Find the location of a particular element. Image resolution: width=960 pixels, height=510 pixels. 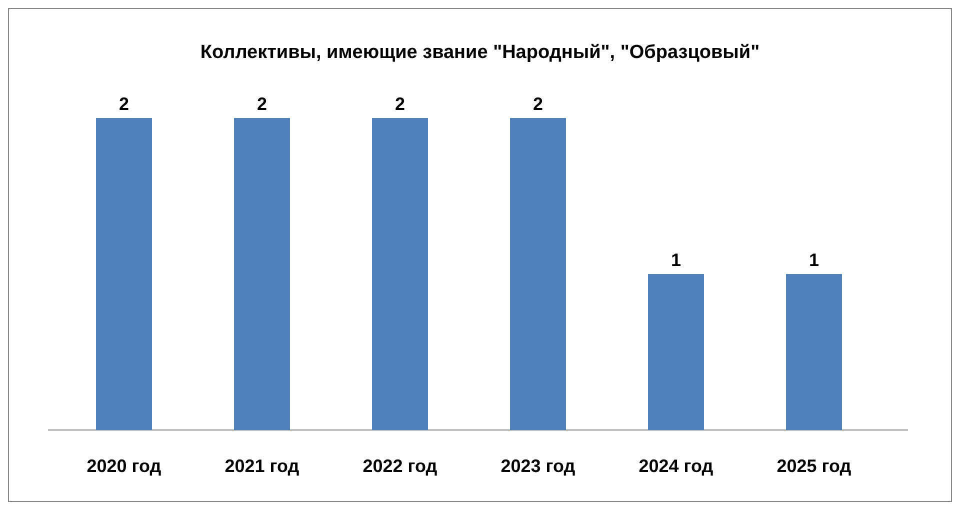

chart-title: Коллективы, имеющие звание "Народный", "Образцовый" is located at coordinates (480, 52).